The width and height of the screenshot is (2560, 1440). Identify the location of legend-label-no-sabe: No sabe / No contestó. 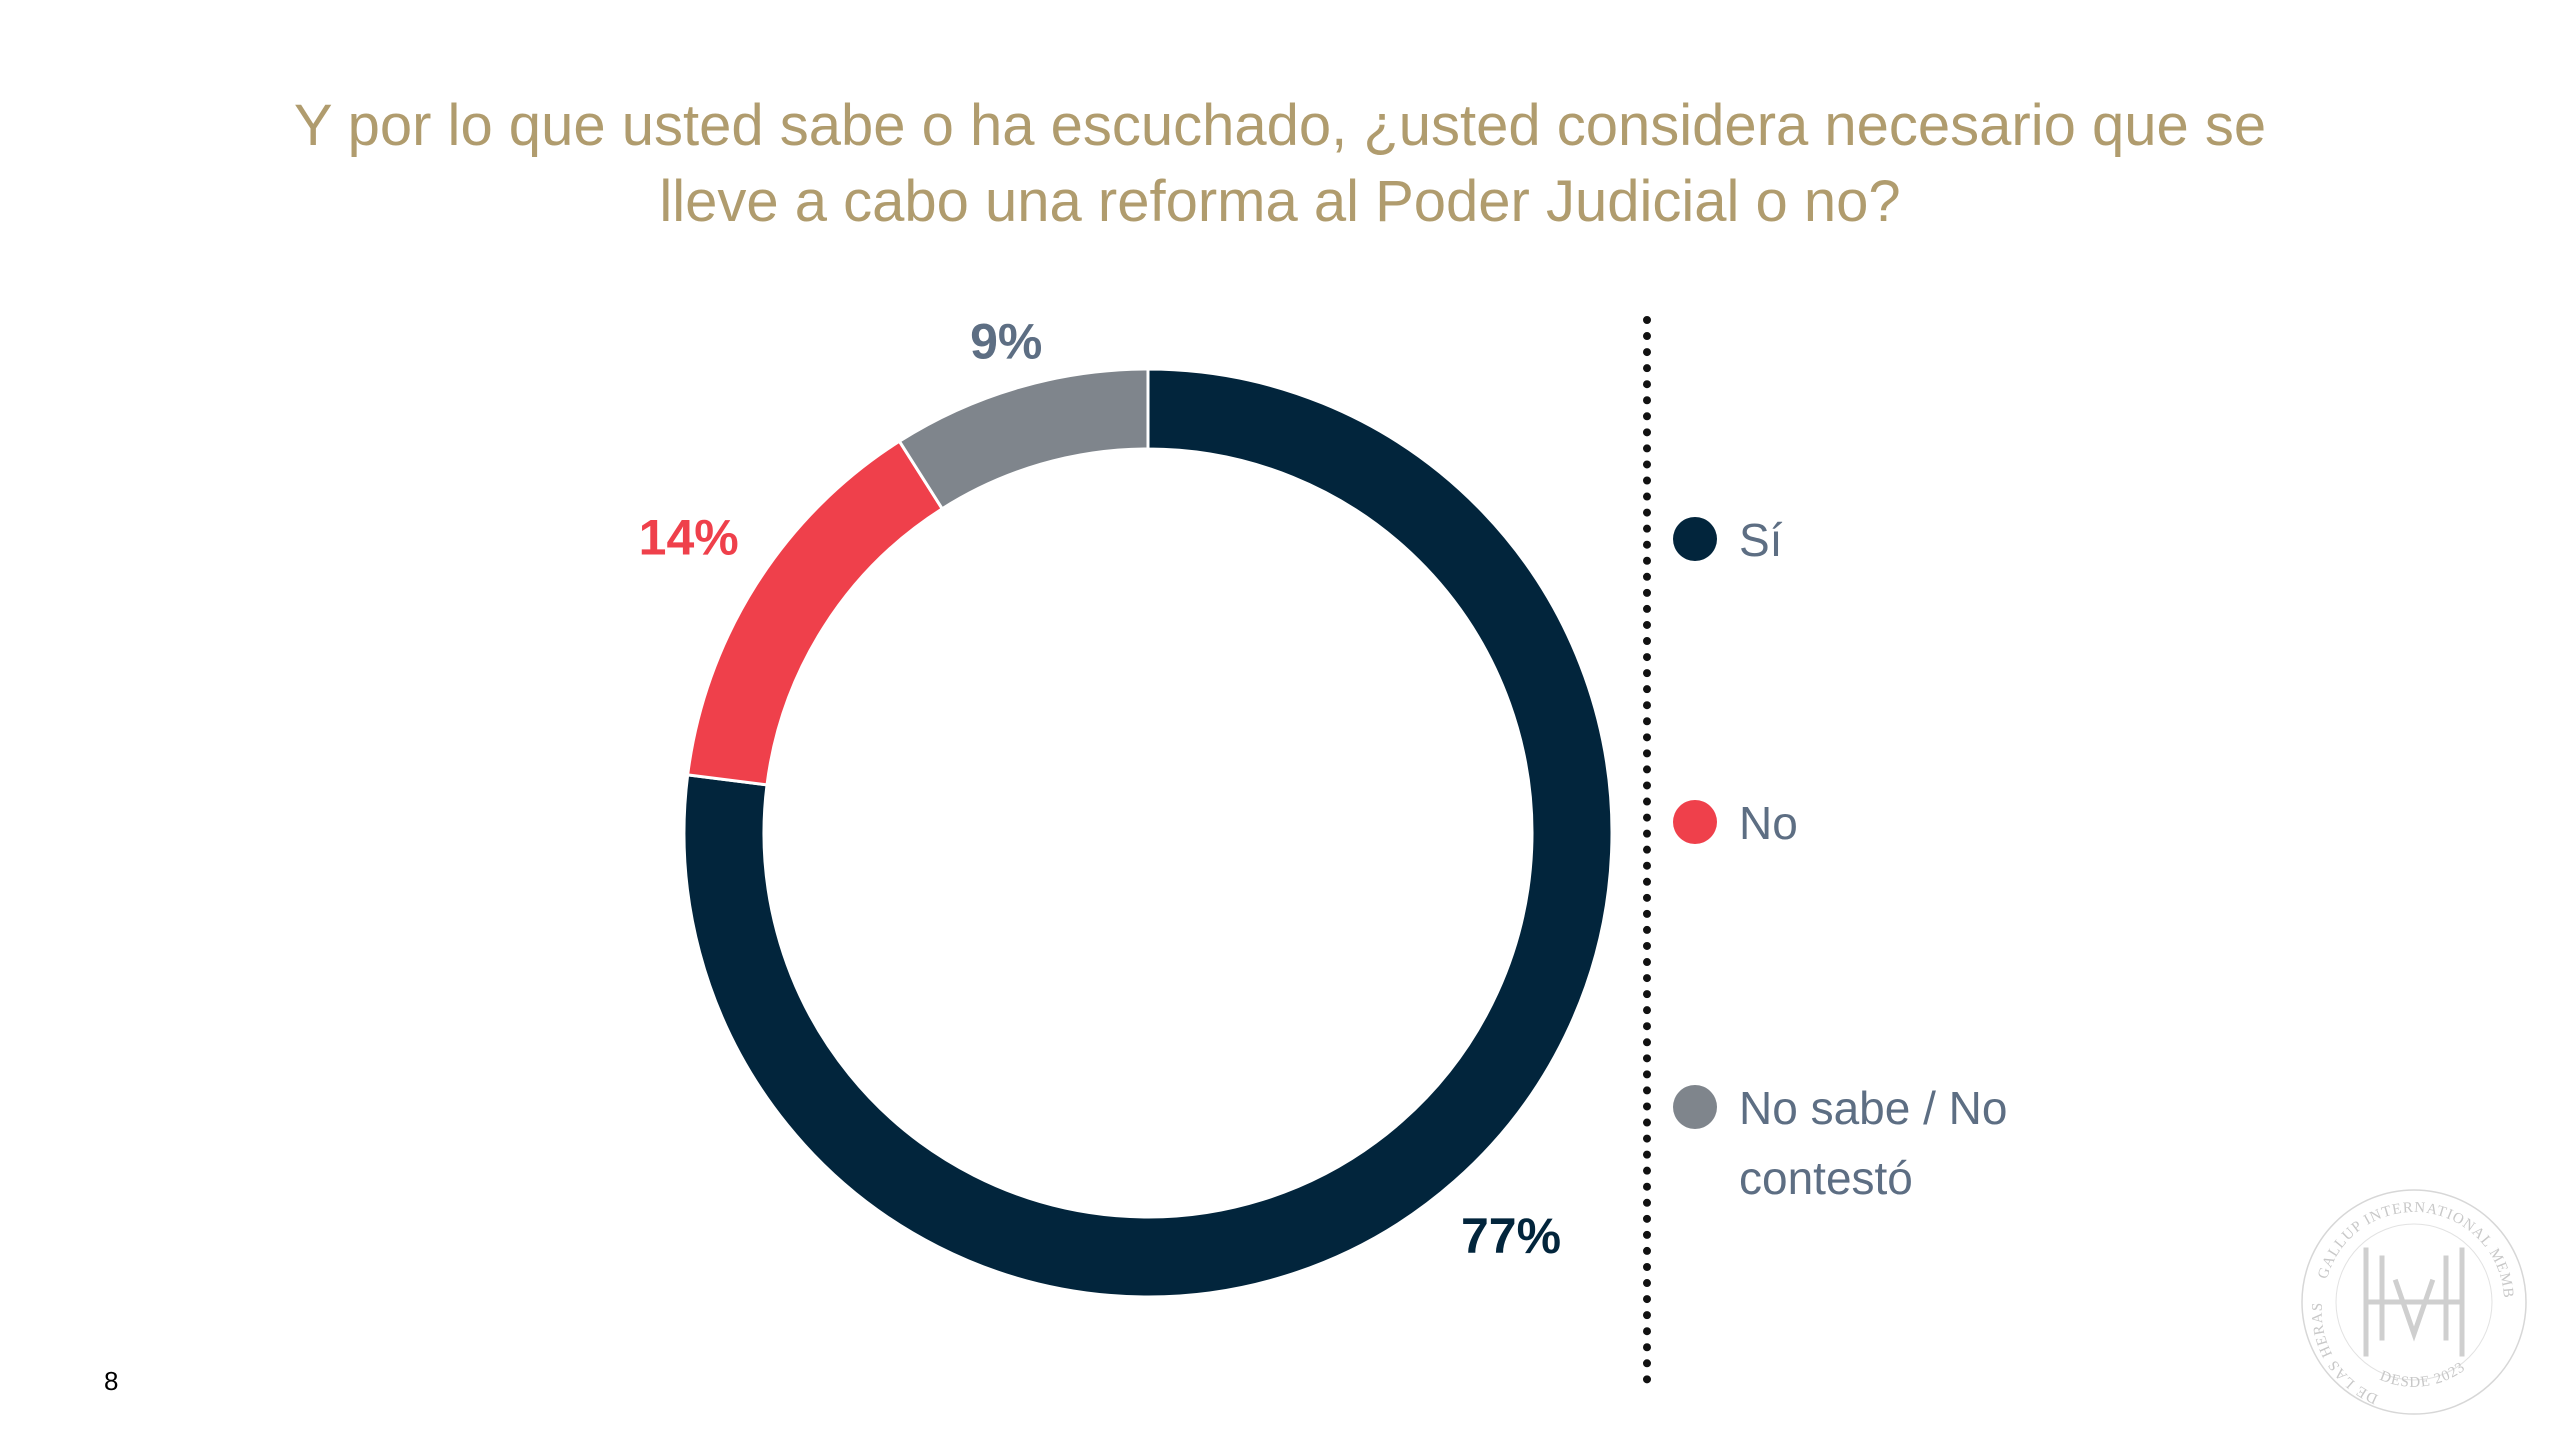
(1873, 1143).